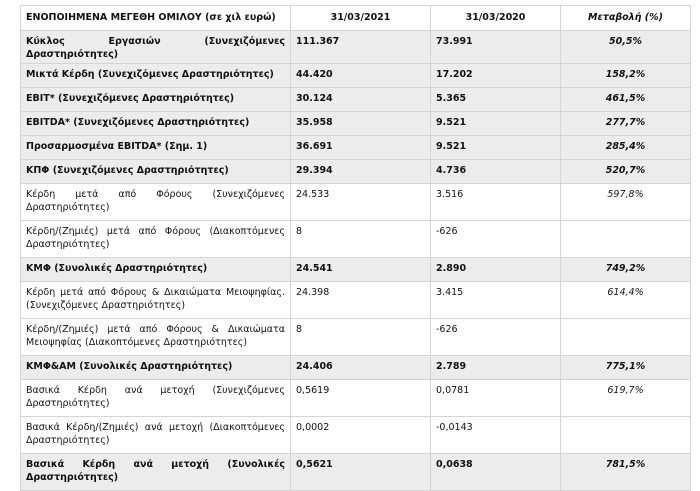  What do you see at coordinates (360, 269) in the screenshot?
I see `table-cell: 24.541` at bounding box center [360, 269].